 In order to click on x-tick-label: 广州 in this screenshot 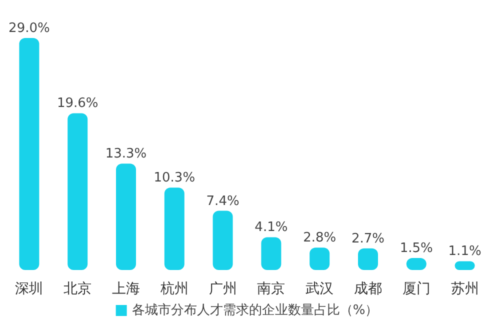, I will do `click(222, 289)`.